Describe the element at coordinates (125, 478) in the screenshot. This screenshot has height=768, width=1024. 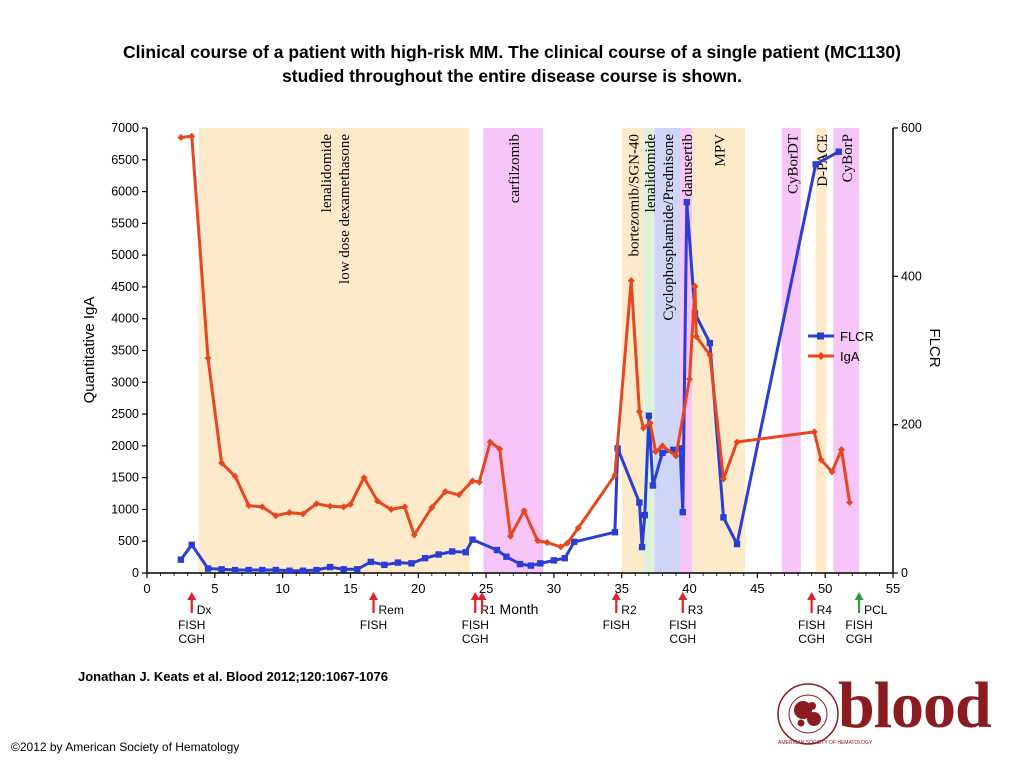
I see `y-tick-left-label: 1500` at that location.